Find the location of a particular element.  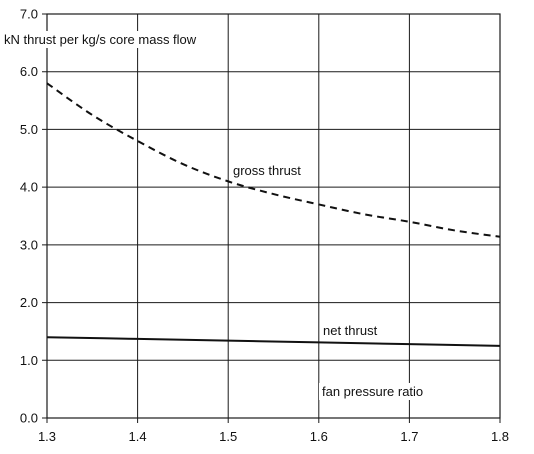

gross-thrust-label-background is located at coordinates (267, 170).